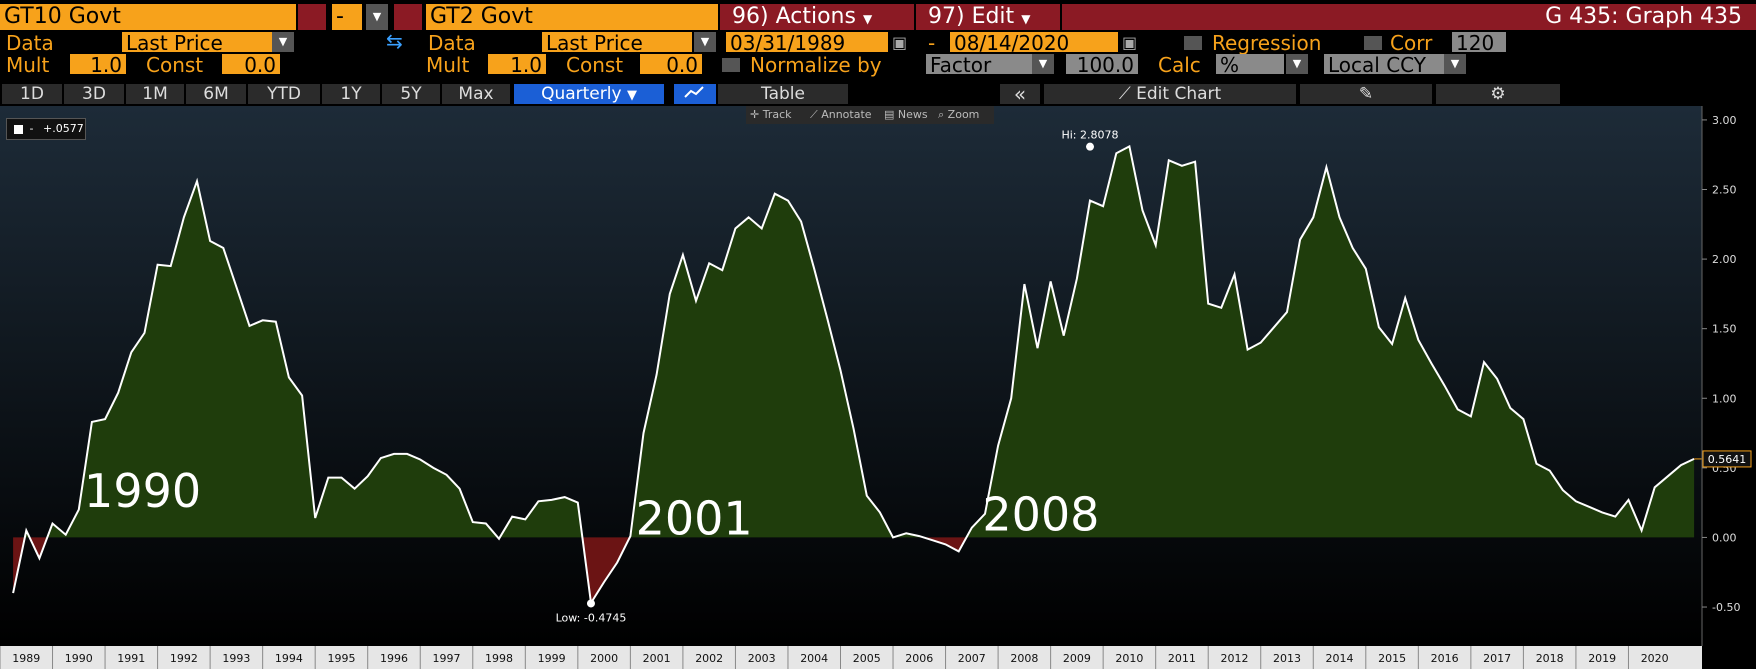 The width and height of the screenshot is (1756, 669). What do you see at coordinates (94, 94) in the screenshot?
I see `tab-3d: 3D` at bounding box center [94, 94].